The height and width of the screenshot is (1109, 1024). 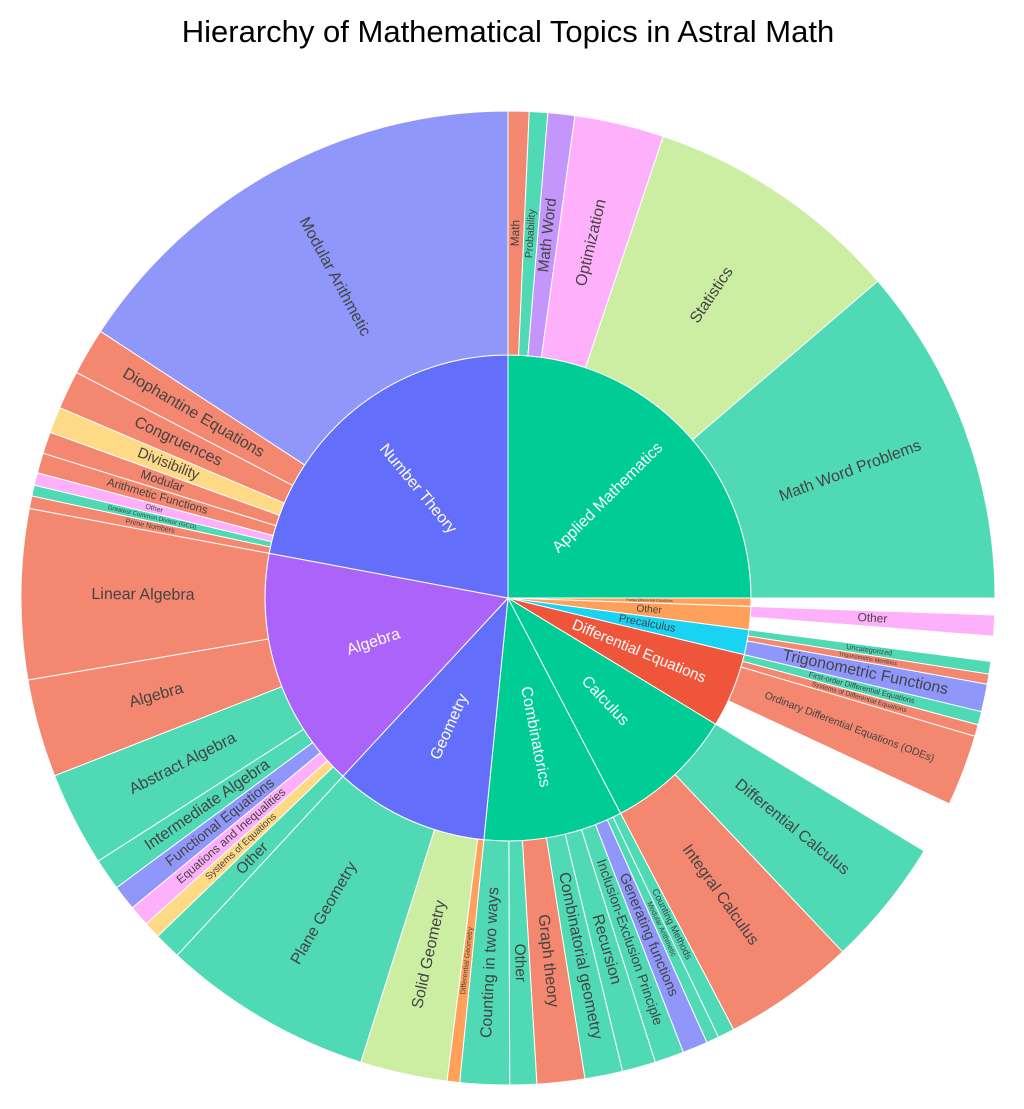 I want to click on outer-label: Probability, so click(x=530, y=233).